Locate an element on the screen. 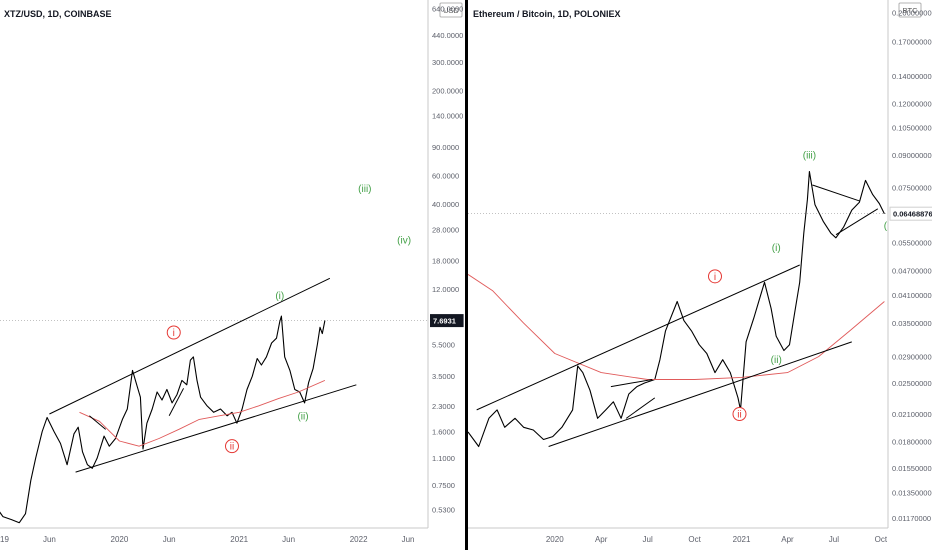 The width and height of the screenshot is (932, 550). right-y-tick-label: 0.12000000 is located at coordinates (912, 104).